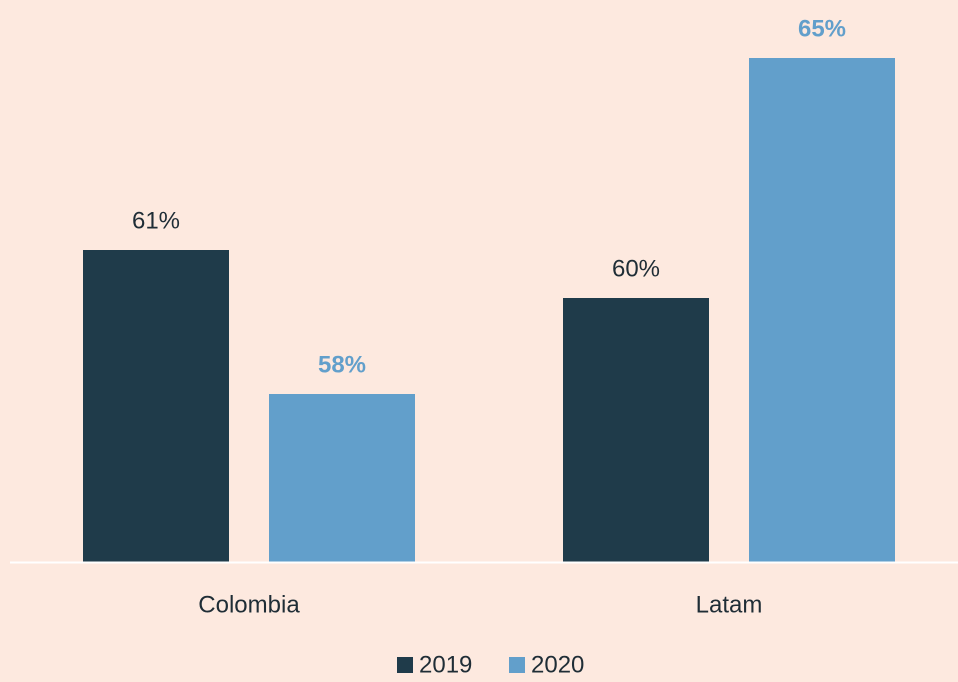 The image size is (958, 682). What do you see at coordinates (557, 664) in the screenshot?
I see `legend-label: 2020` at bounding box center [557, 664].